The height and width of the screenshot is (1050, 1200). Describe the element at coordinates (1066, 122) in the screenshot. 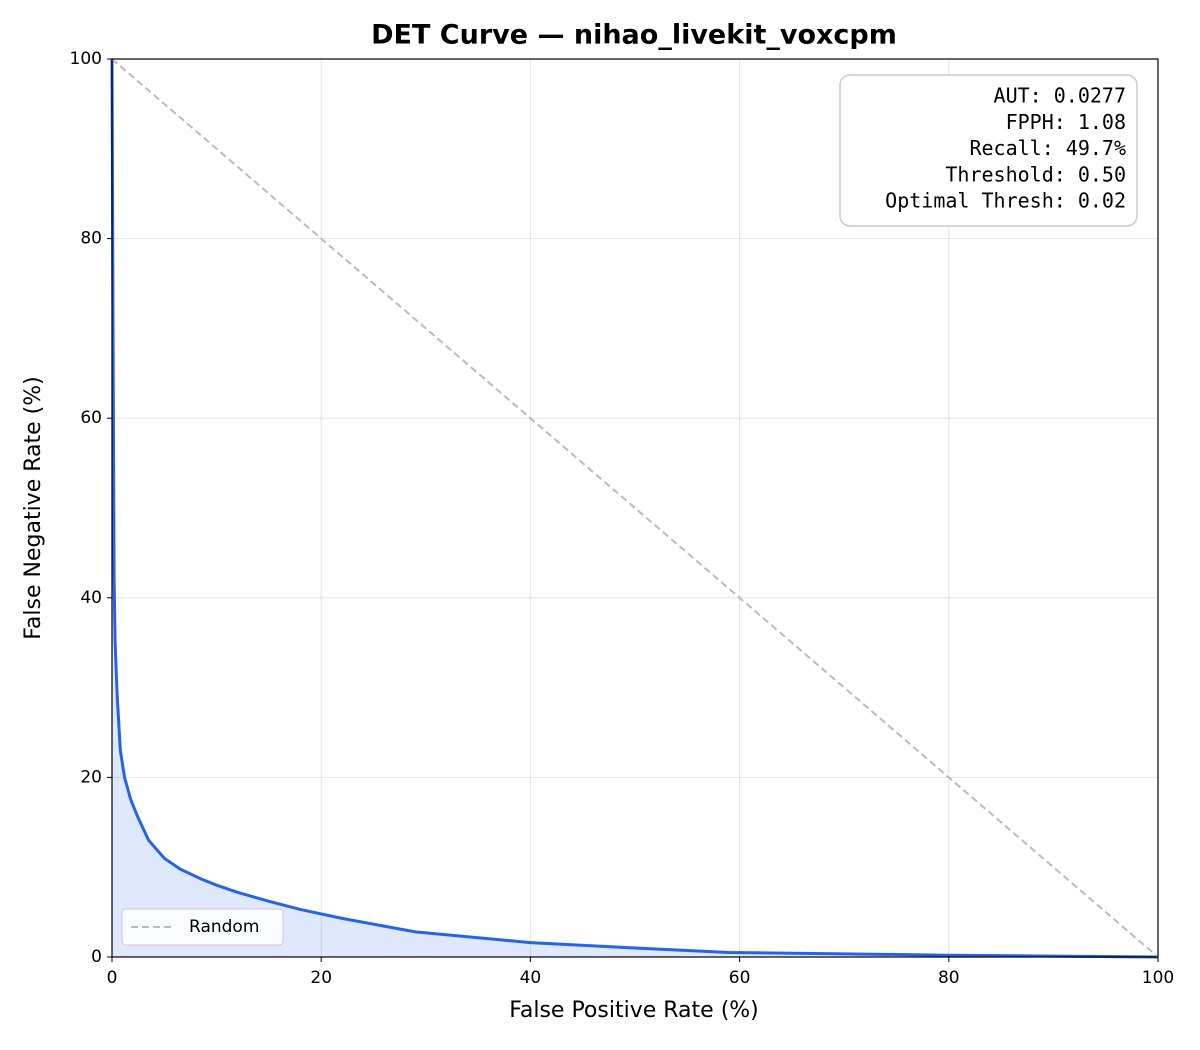

I see `annotation-line: FPPH: 1.08` at that location.